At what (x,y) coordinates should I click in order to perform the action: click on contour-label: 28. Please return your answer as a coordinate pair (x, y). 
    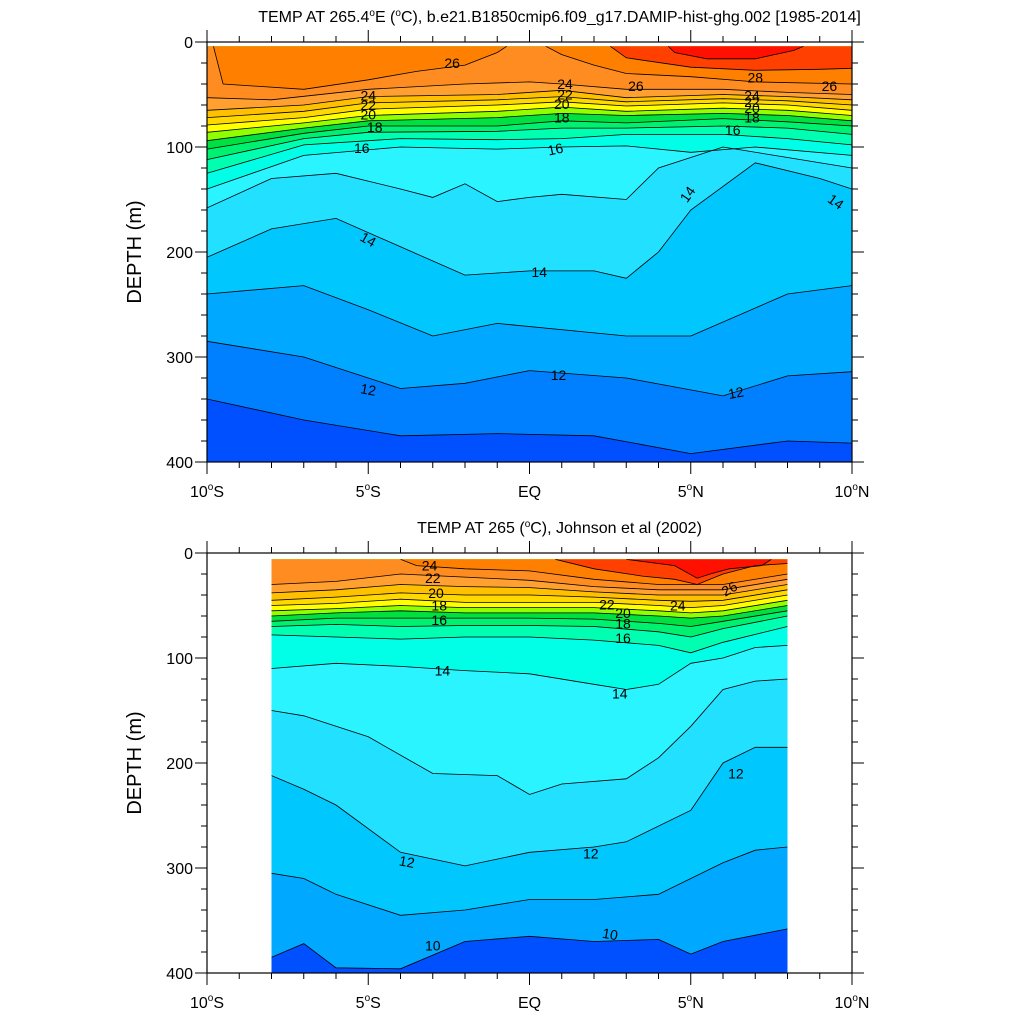
    Looking at the image, I should click on (756, 78).